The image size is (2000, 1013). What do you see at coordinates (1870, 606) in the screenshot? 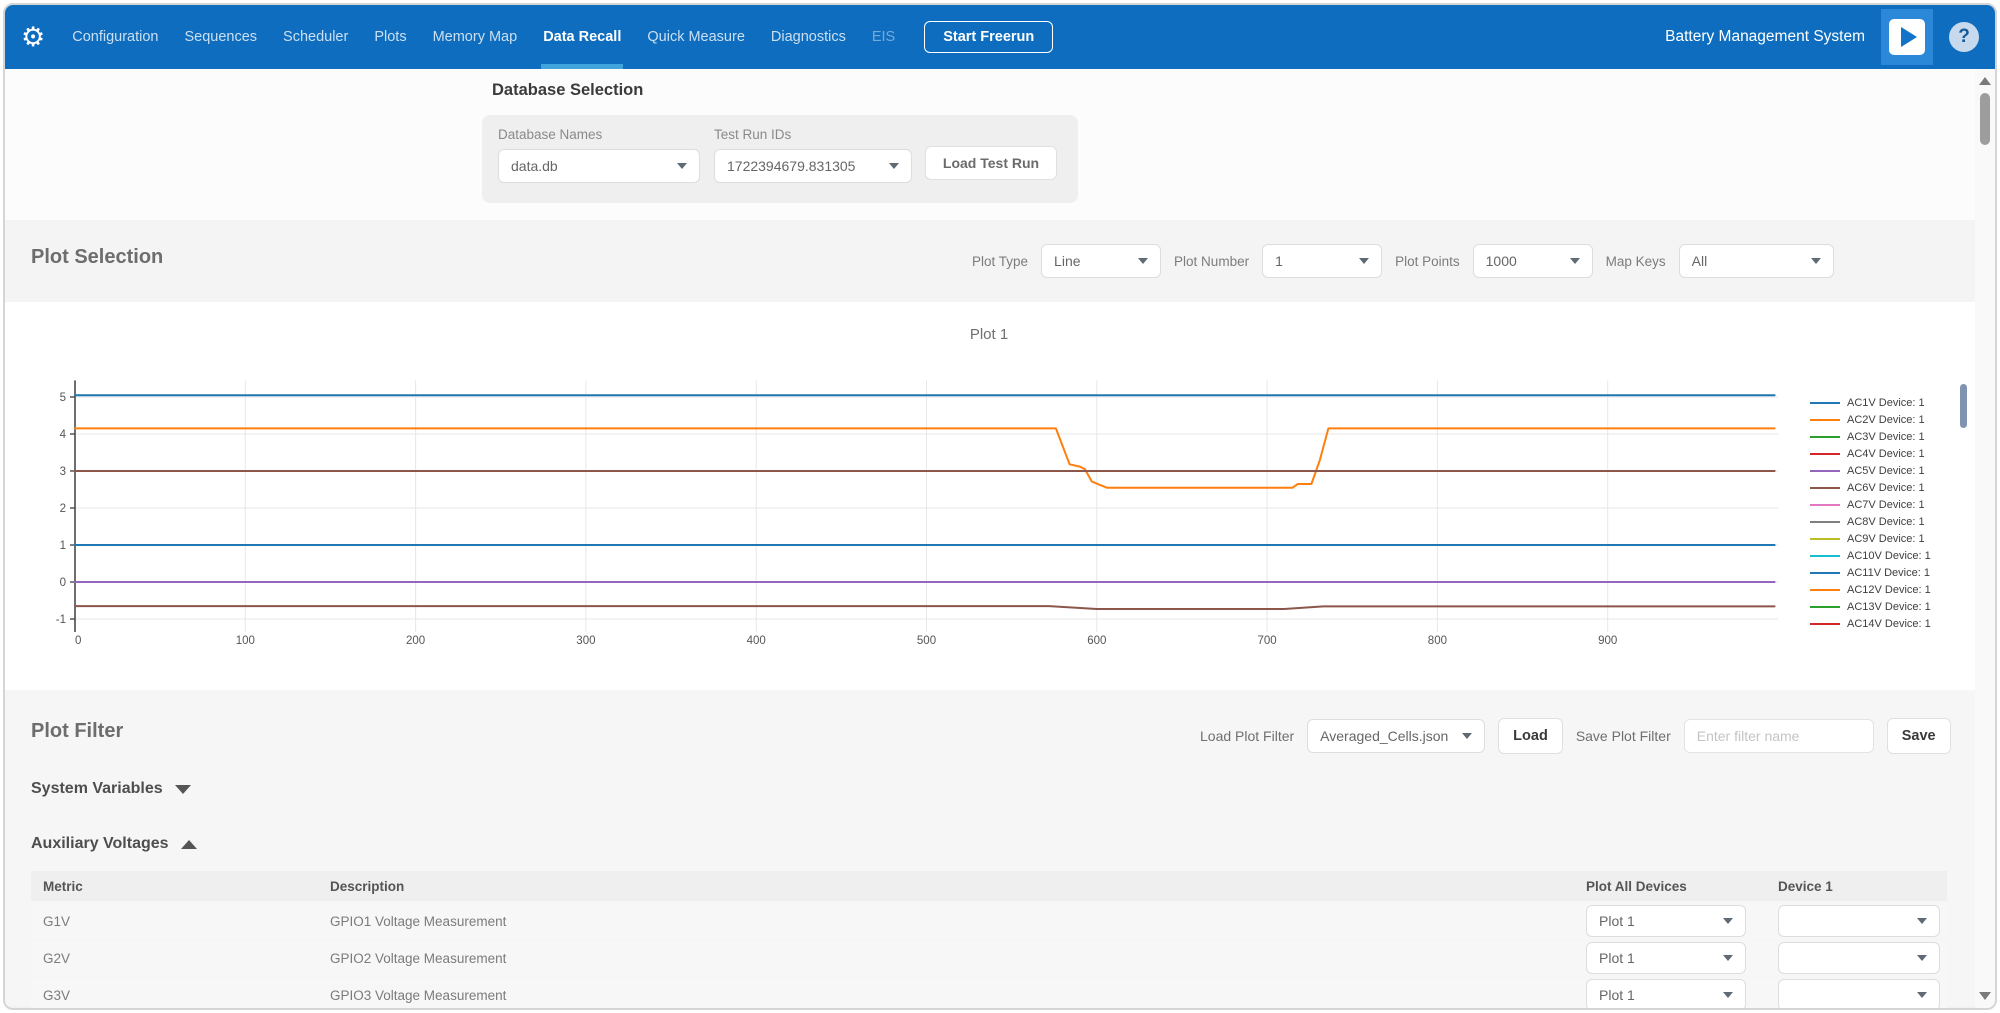
I see `legend-item: AC13V Device: 1` at bounding box center [1870, 606].